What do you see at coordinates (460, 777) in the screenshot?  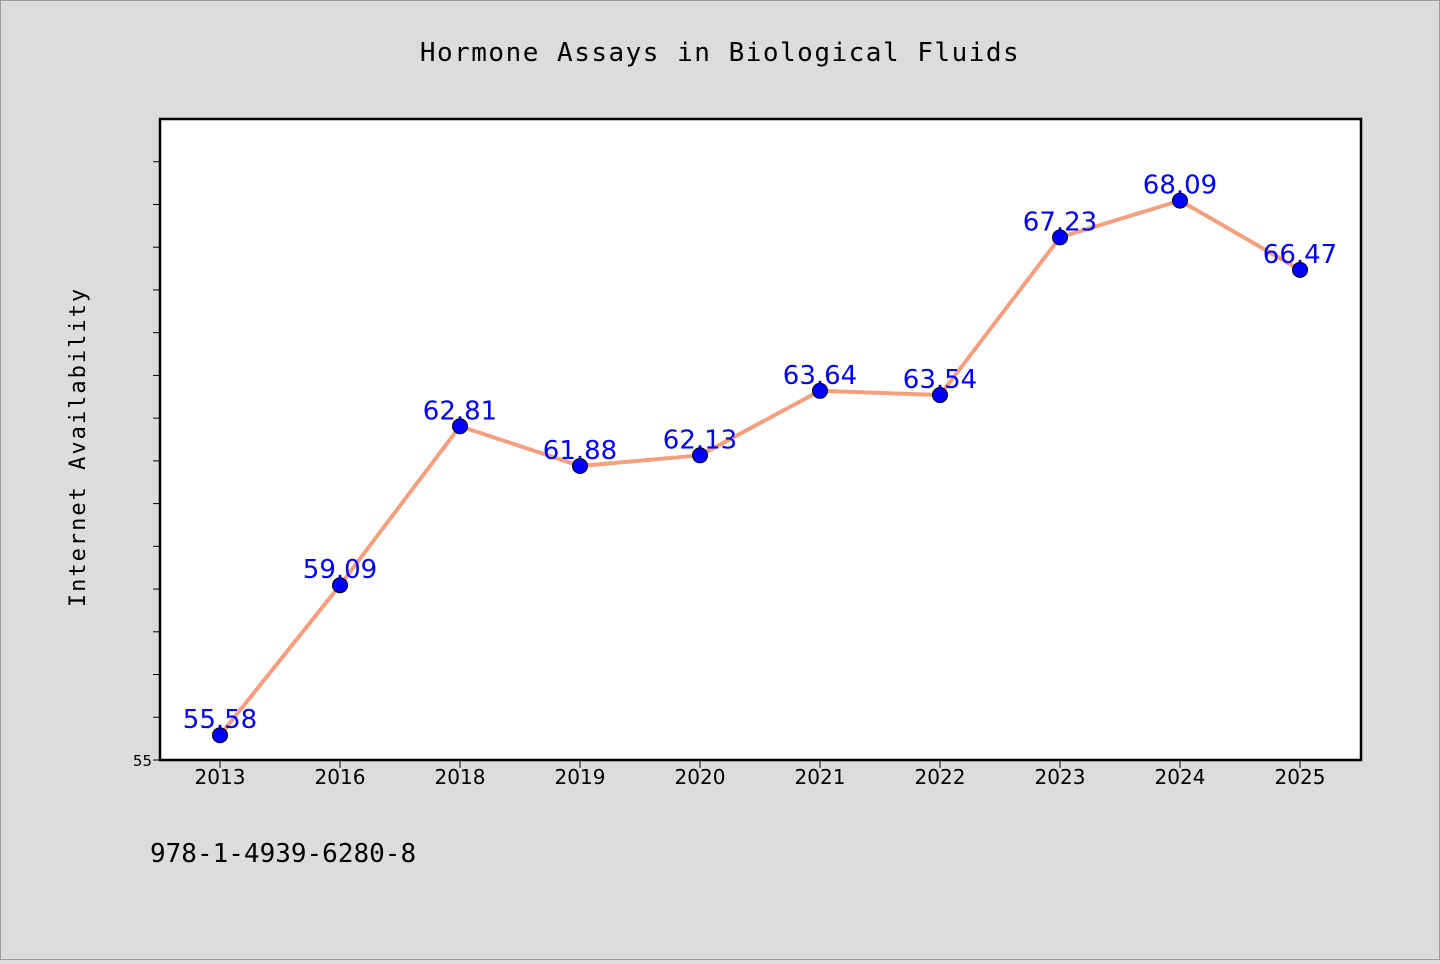 I see `x-tick-label: 2018` at bounding box center [460, 777].